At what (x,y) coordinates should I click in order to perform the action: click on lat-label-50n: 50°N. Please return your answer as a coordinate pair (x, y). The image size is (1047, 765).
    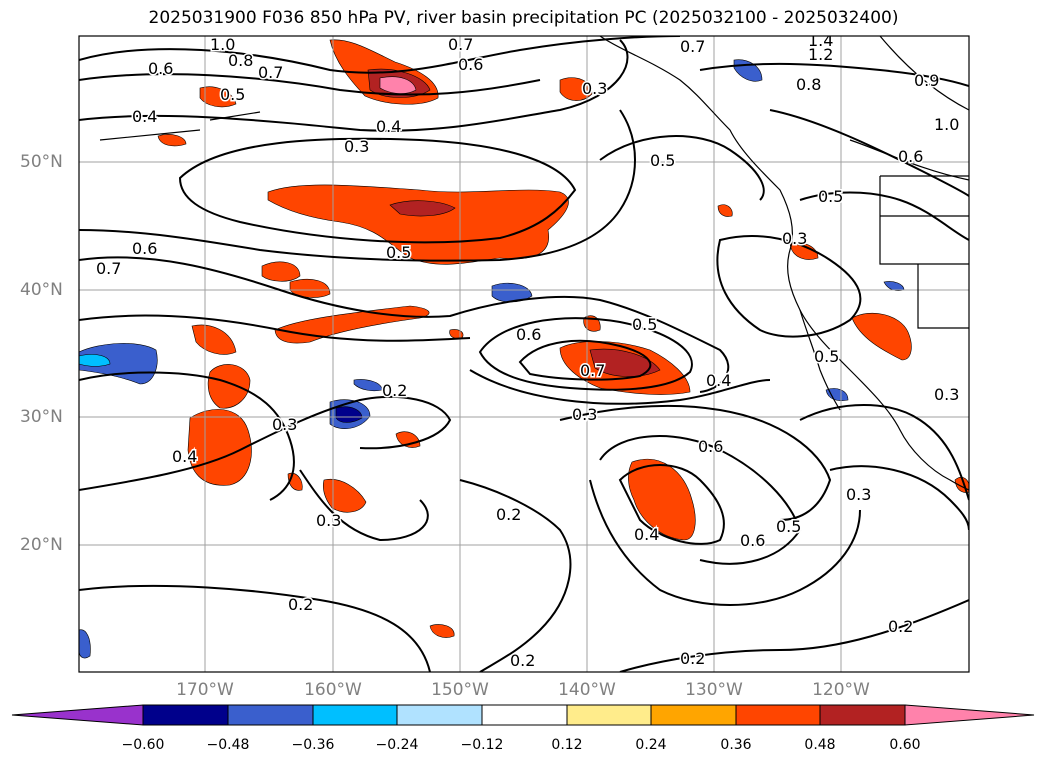
    Looking at the image, I should click on (41, 162).